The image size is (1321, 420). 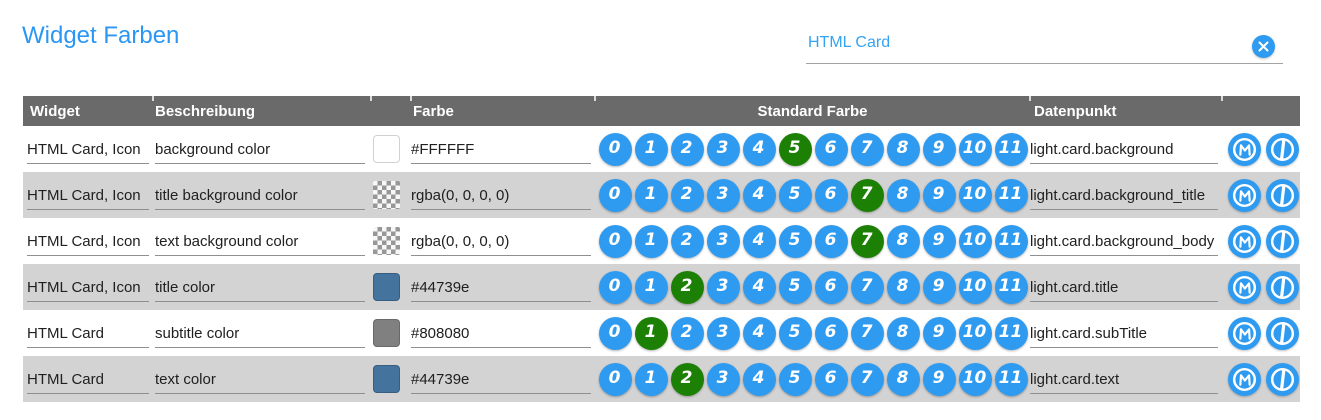 What do you see at coordinates (1124, 149) in the screenshot?
I see `datenpunkt-input: light.card.background` at bounding box center [1124, 149].